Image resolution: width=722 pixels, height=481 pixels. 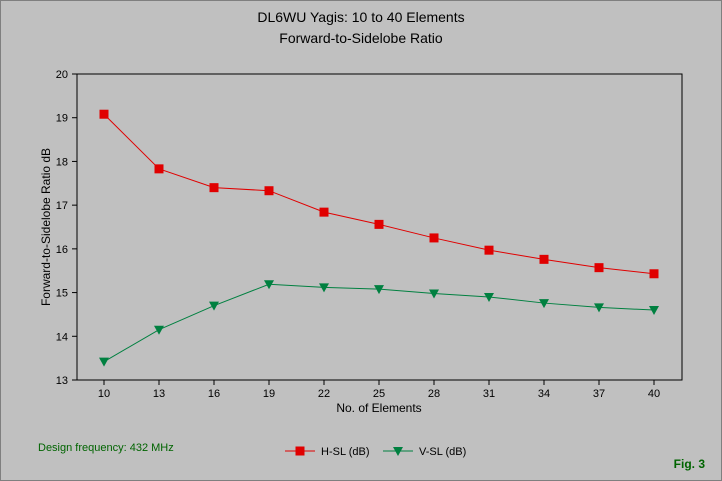 What do you see at coordinates (104, 394) in the screenshot?
I see `x-tick-label: 10` at bounding box center [104, 394].